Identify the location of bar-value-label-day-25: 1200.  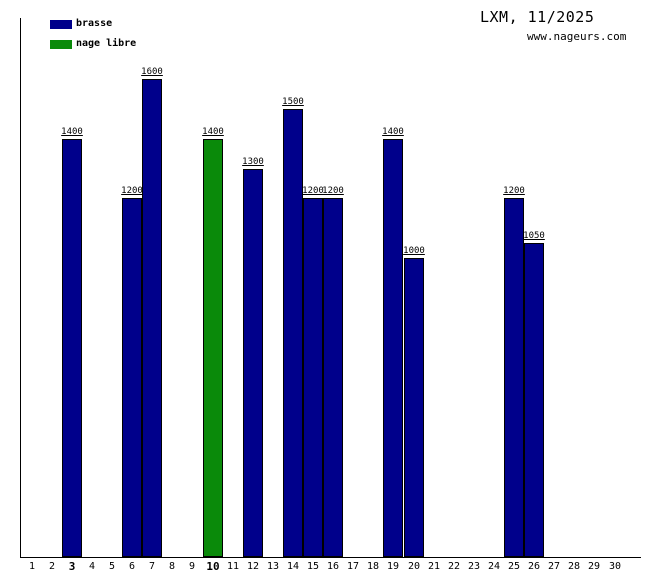
(514, 191).